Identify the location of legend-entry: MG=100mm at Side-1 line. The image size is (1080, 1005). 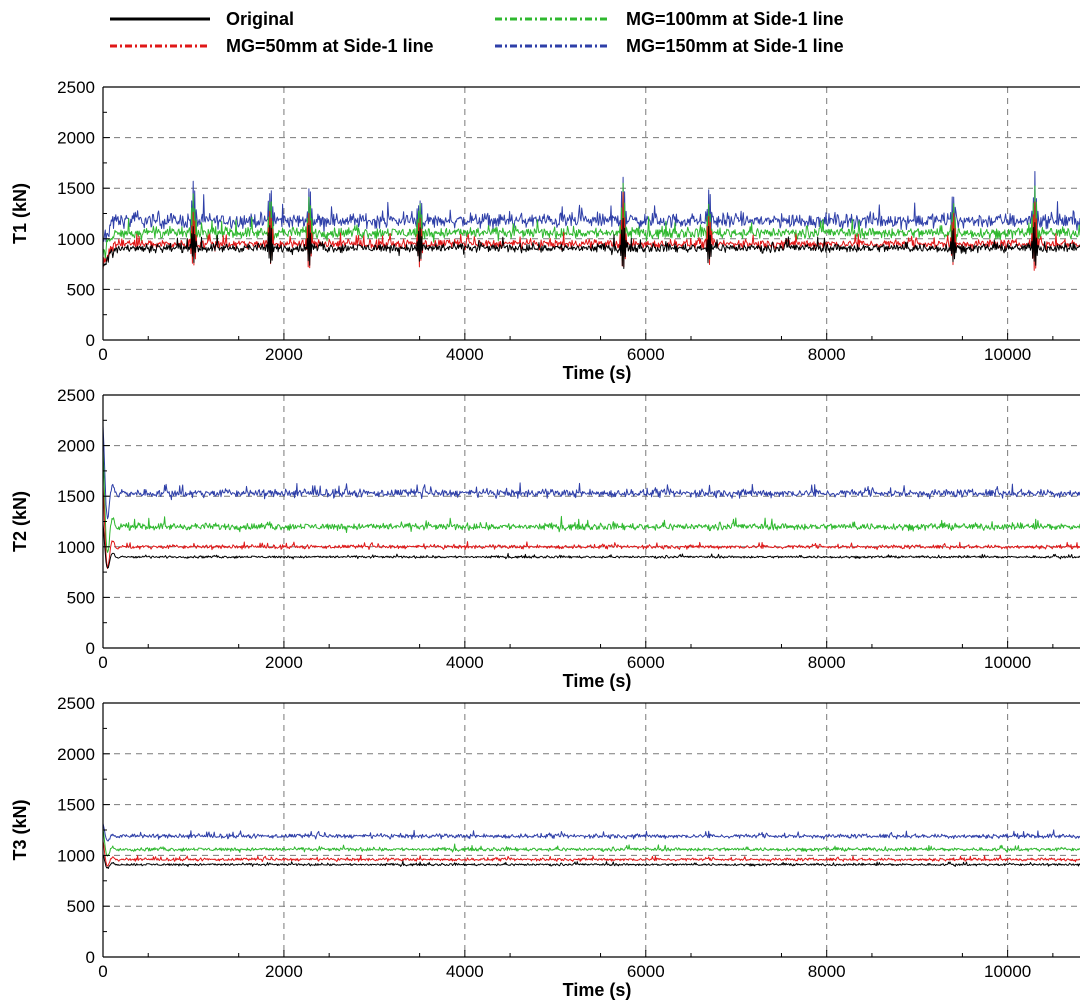
(669, 19).